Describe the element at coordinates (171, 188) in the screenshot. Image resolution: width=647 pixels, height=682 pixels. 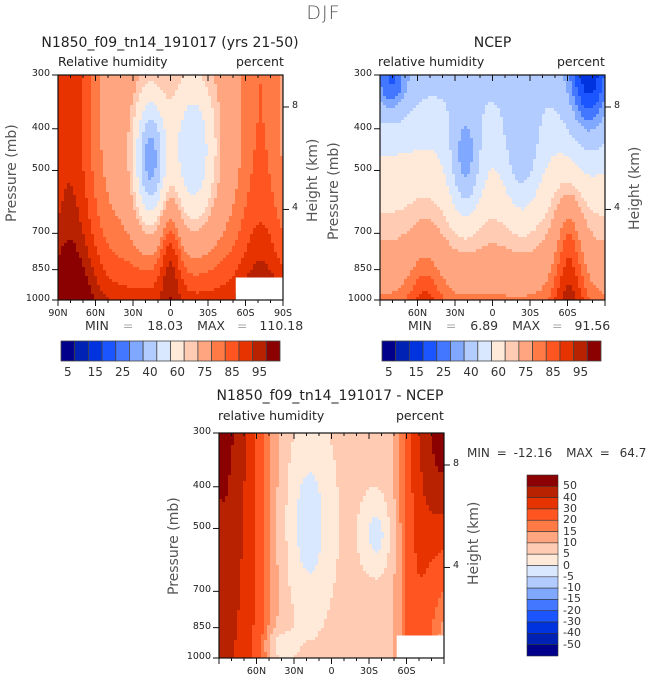
I see `panel-model-contour-field` at that location.